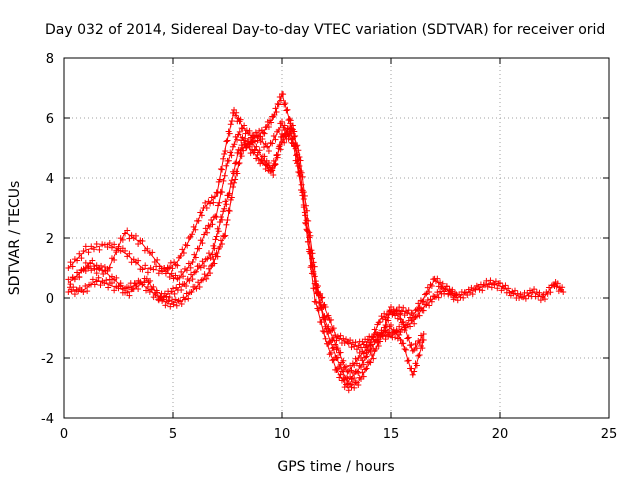  What do you see at coordinates (50, 59) in the screenshot?
I see `y-tick-label: 8` at bounding box center [50, 59].